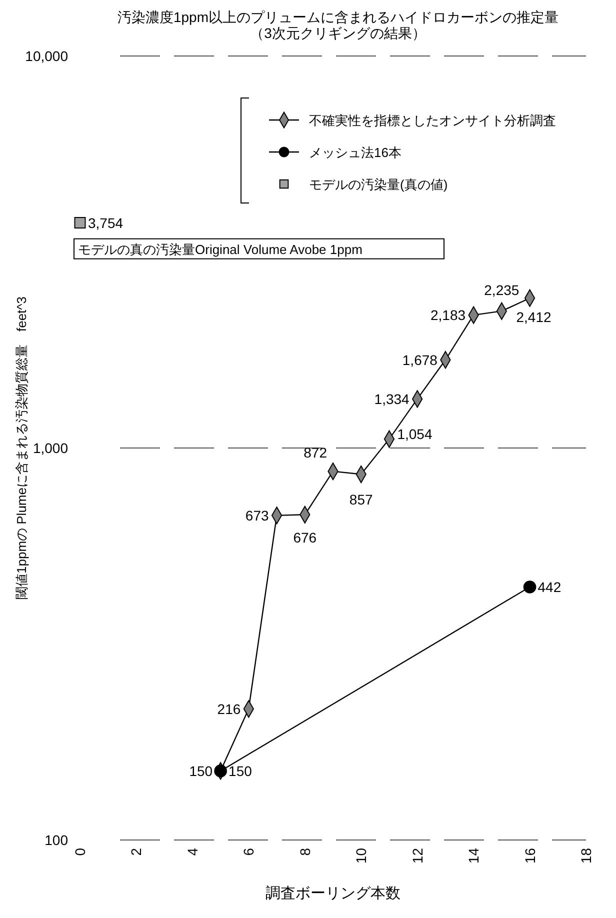 This screenshot has width=616, height=918. I want to click on data-label: 1,334, so click(392, 398).